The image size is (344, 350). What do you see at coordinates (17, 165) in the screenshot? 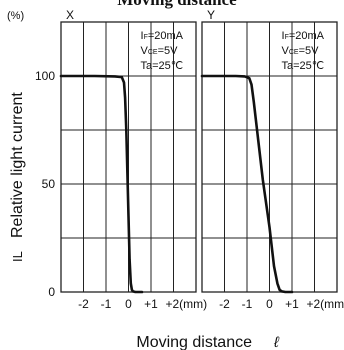
I see `y-axis-label: Relative light current` at bounding box center [17, 165].